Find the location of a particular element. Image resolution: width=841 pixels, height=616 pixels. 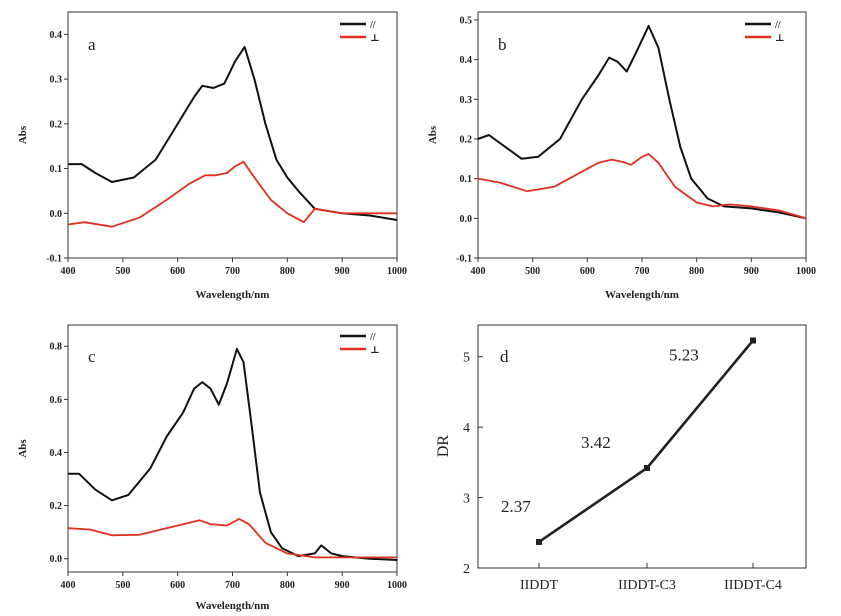

y-tick-label: 3 is located at coordinates (466, 499).